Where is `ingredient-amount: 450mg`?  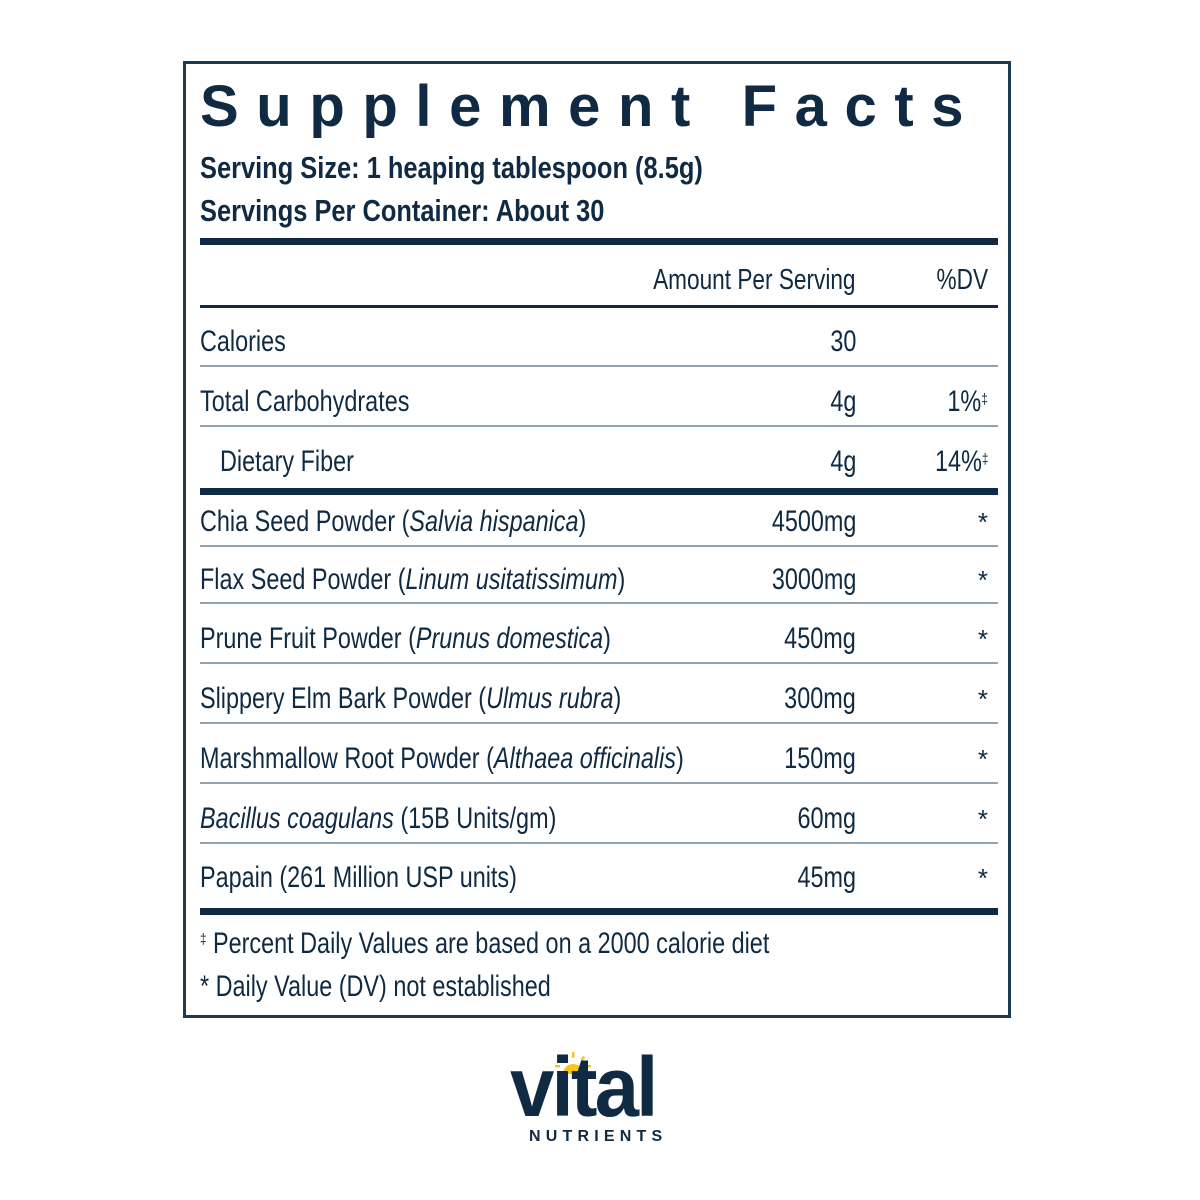 ingredient-amount: 450mg is located at coordinates (820, 638).